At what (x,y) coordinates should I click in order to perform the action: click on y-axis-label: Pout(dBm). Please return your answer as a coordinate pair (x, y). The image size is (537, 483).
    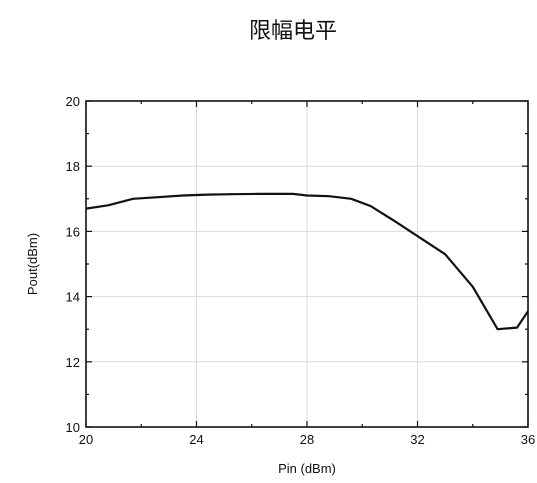
    Looking at the image, I should click on (32, 264).